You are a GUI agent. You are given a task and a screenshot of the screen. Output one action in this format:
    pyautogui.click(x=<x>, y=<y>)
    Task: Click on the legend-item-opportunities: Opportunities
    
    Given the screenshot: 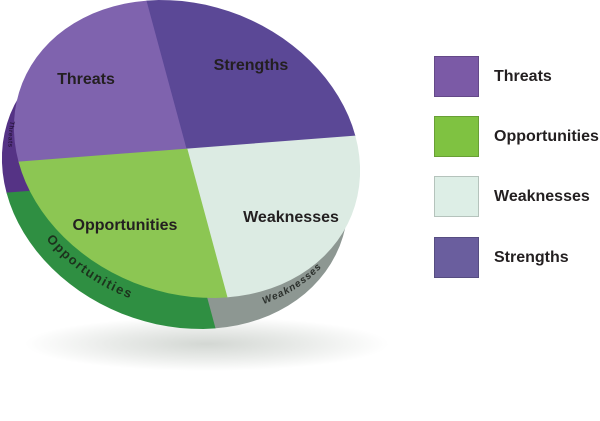 What is the action you would take?
    pyautogui.click(x=516, y=136)
    